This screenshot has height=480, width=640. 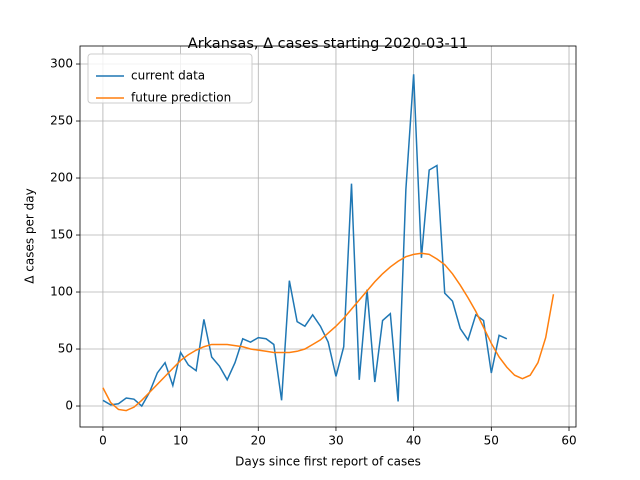 What do you see at coordinates (335, 441) in the screenshot?
I see `x-tick-label: 30` at bounding box center [335, 441].